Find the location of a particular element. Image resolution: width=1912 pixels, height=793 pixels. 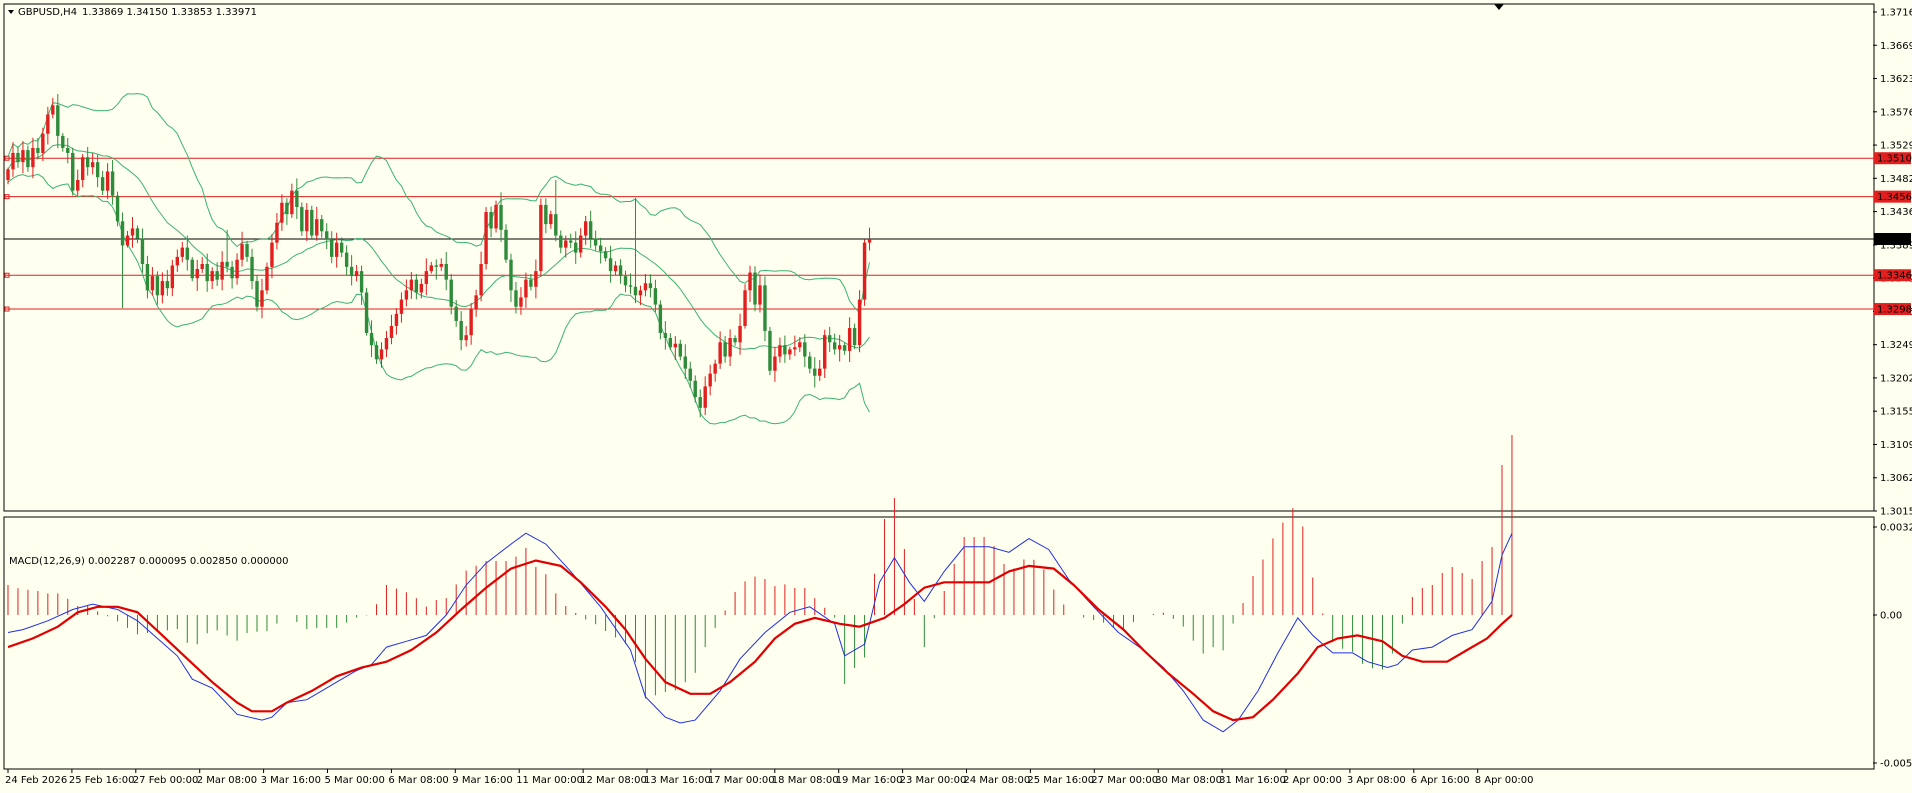

lower-band is located at coordinates (438, 299).